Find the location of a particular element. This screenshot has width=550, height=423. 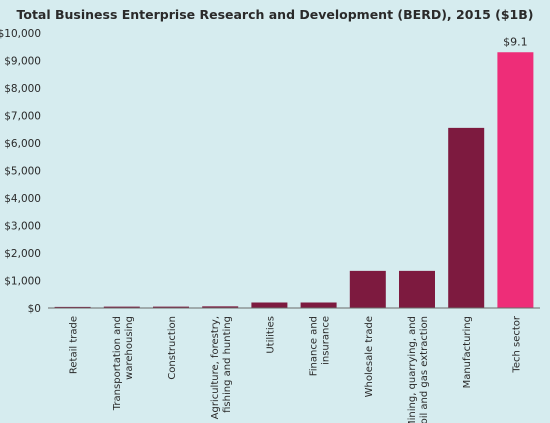

x-tick-label: Retail trade is located at coordinates (74, 345).